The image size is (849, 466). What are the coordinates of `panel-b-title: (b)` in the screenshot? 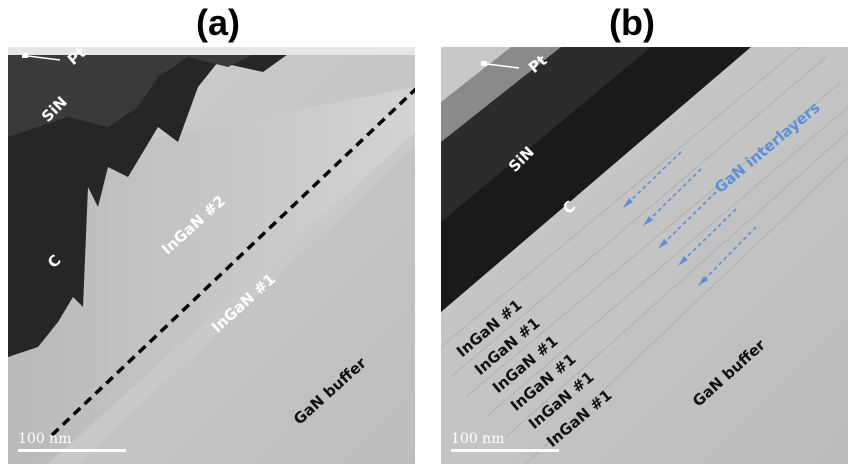 It's located at (632, 22).